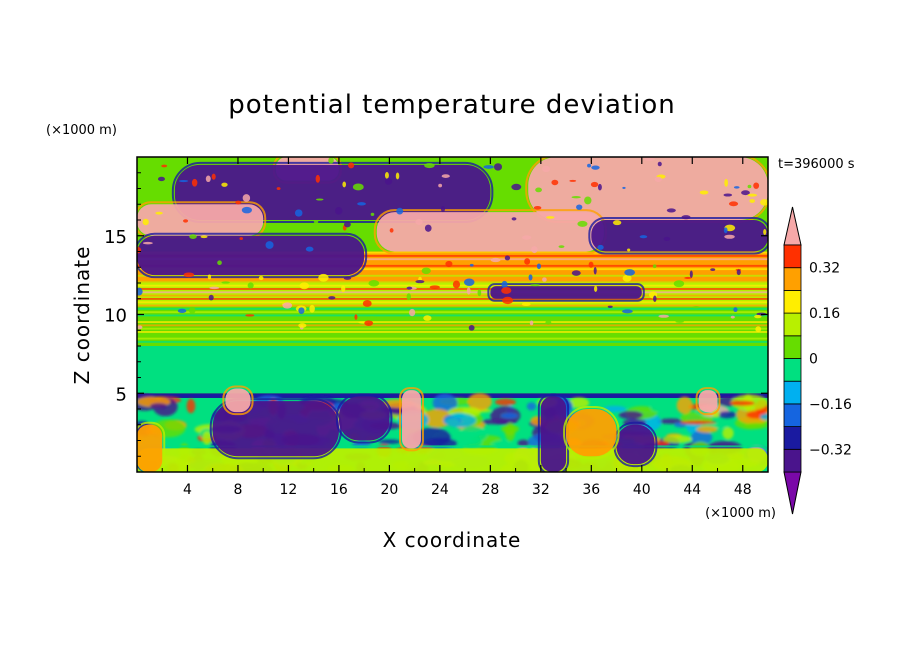  Describe the element at coordinates (115, 237) in the screenshot. I see `y-tick-label: 15` at that location.